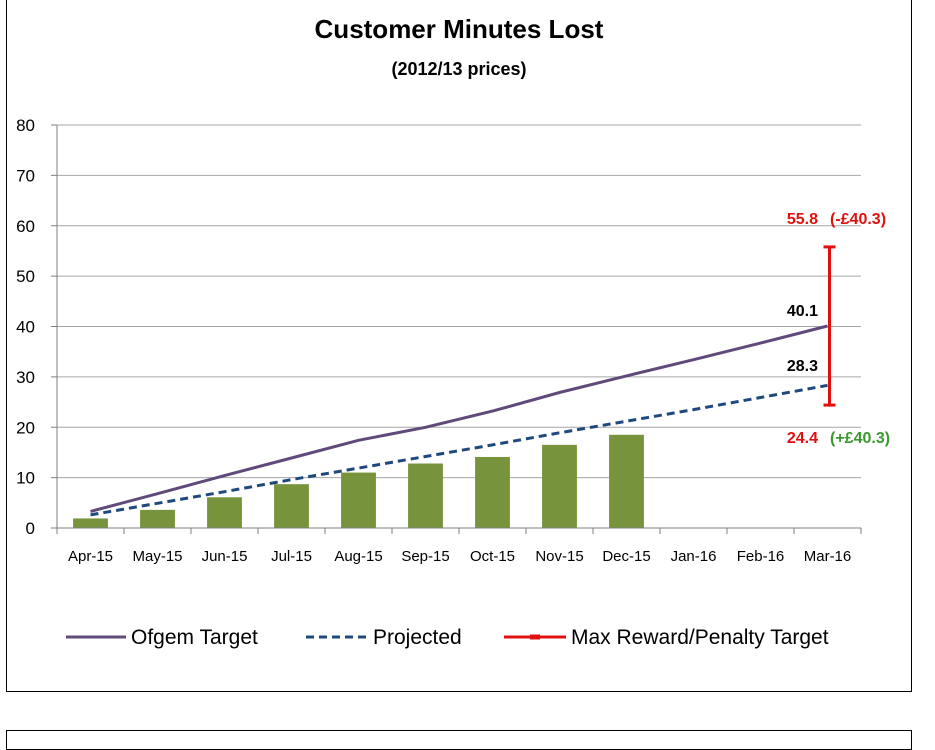 The height and width of the screenshot is (750, 935). Describe the element at coordinates (25, 226) in the screenshot. I see `y-tick-label: 60` at that location.